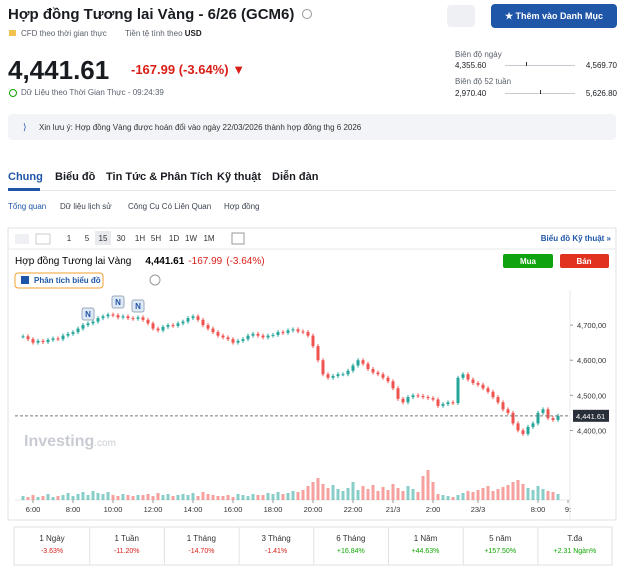 Image resolution: width=624 pixels, height=572 pixels. What do you see at coordinates (25, 177) in the screenshot?
I see `tab: Chung` at bounding box center [25, 177].